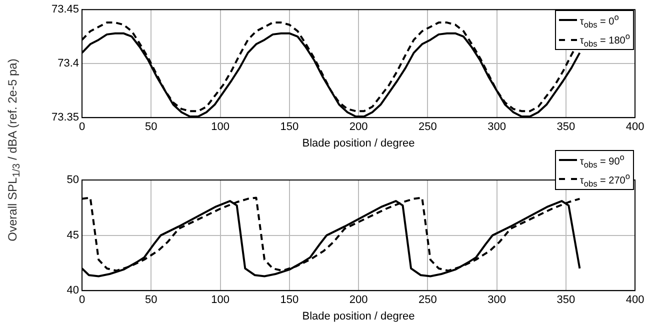 The height and width of the screenshot is (323, 657). I want to click on legend-label: τ$_{obs}$ = 0$^{o}$, so click(599, 20).